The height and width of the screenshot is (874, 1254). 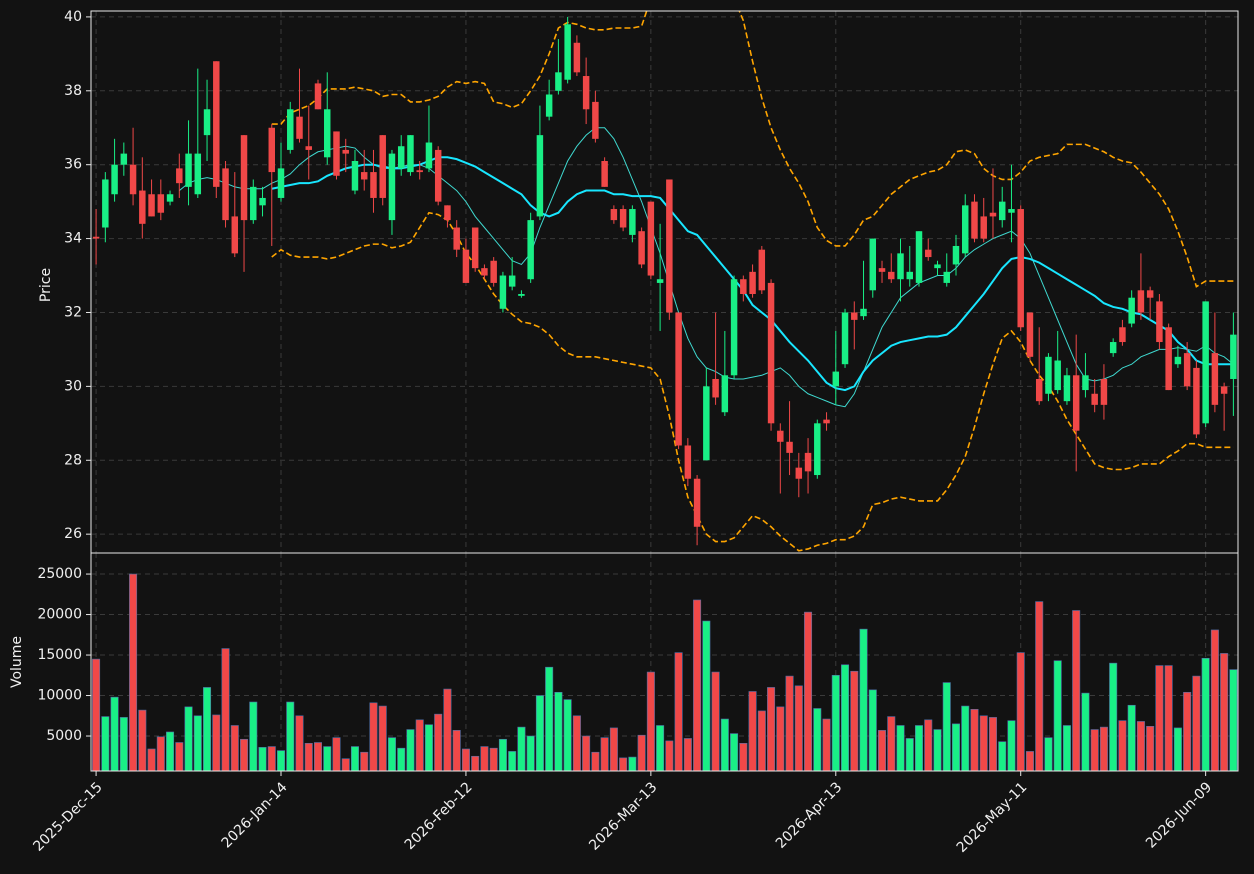 I want to click on y-tick-label: 38, so click(x=73, y=91).